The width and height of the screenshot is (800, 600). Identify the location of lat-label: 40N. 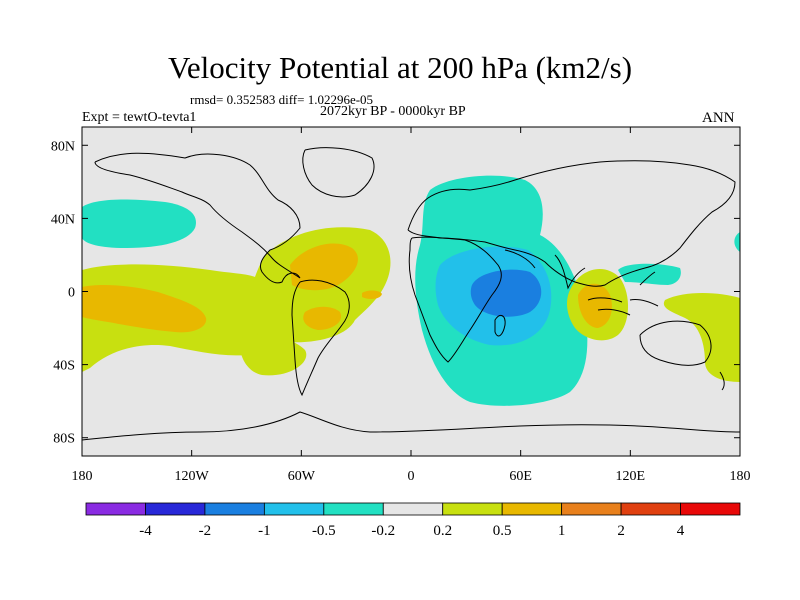
(63, 219).